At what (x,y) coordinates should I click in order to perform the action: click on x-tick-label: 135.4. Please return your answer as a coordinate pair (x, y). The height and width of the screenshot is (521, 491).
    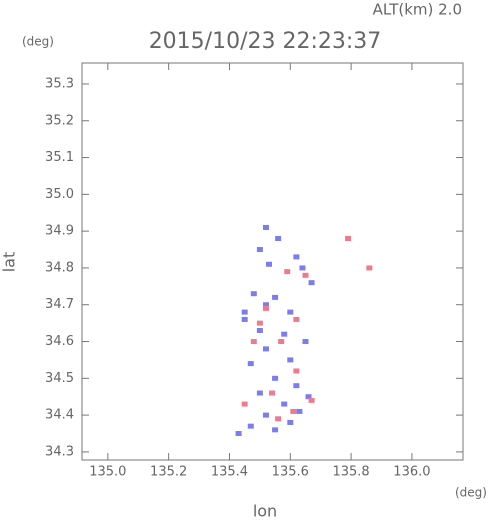
    Looking at the image, I should click on (229, 472).